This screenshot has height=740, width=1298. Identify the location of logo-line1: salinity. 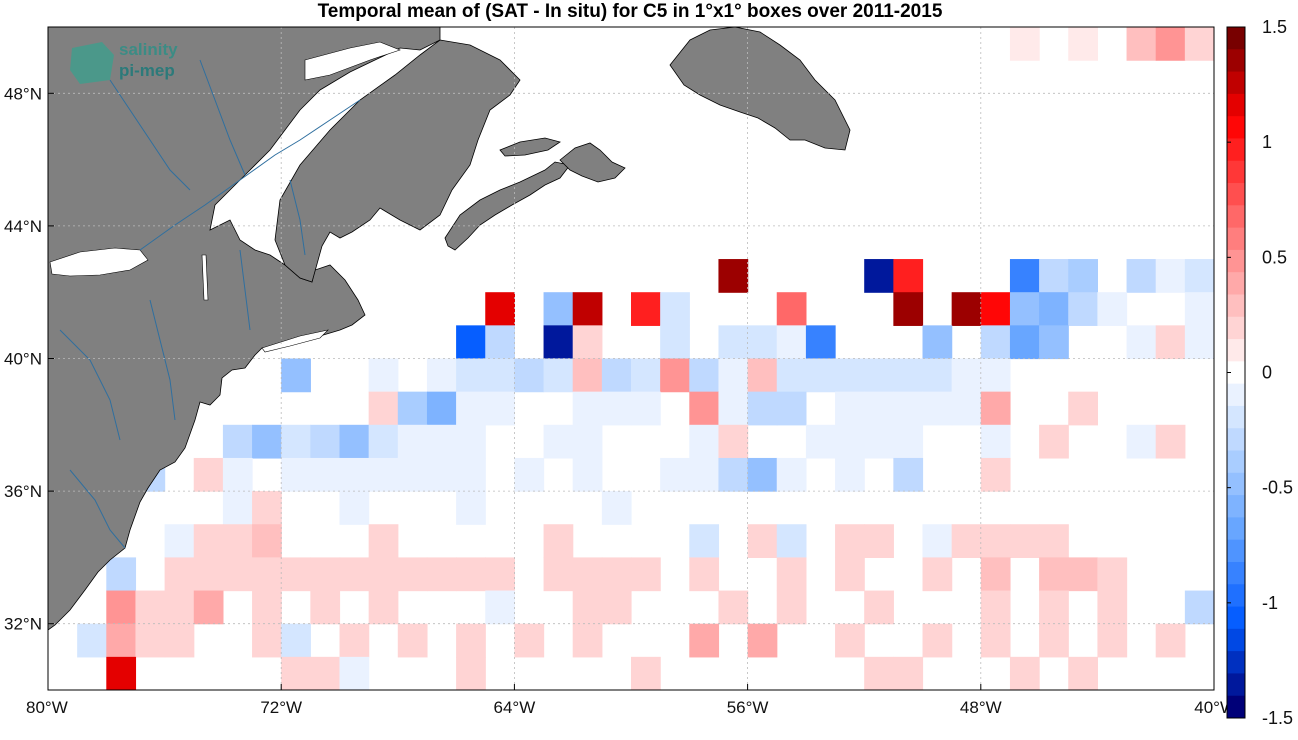
(148, 49).